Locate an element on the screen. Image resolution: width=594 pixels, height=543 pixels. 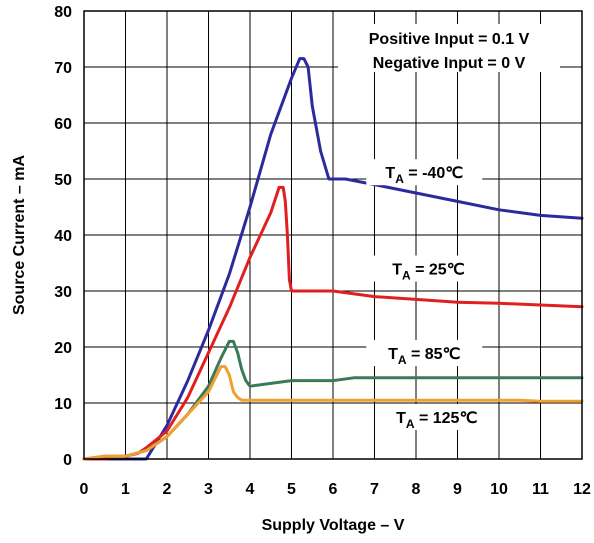
x-tick-label: 6 is located at coordinates (333, 489).